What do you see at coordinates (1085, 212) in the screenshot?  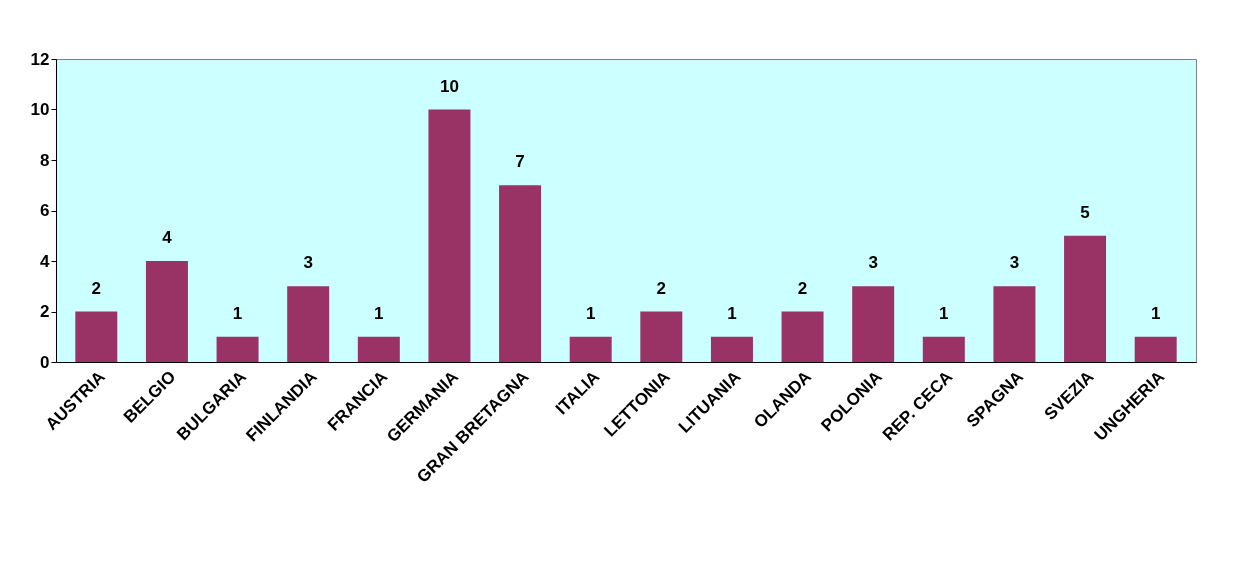 I see `data-label: 5` at bounding box center [1085, 212].